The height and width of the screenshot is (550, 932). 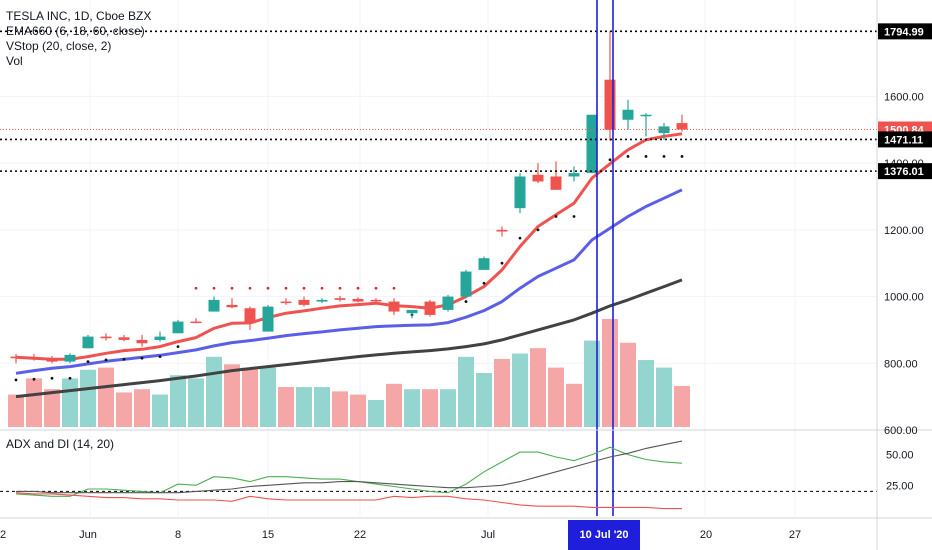 I want to click on adx-tick-label: 50.00, so click(x=900, y=456).